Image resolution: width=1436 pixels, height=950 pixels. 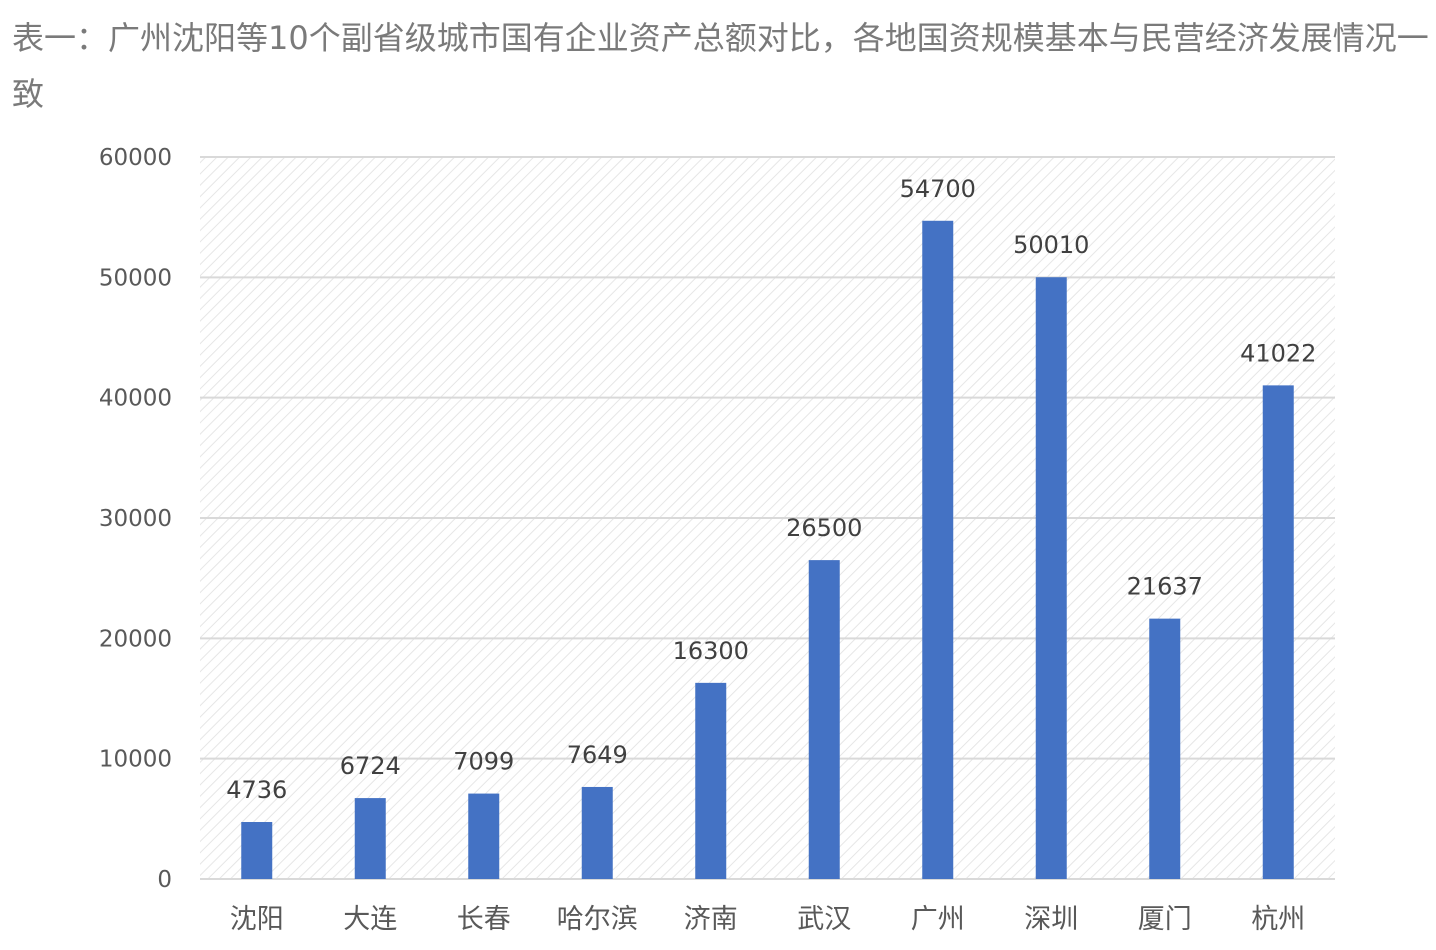 What do you see at coordinates (1051, 919) in the screenshot?
I see `x-category-label: 深圳` at bounding box center [1051, 919].